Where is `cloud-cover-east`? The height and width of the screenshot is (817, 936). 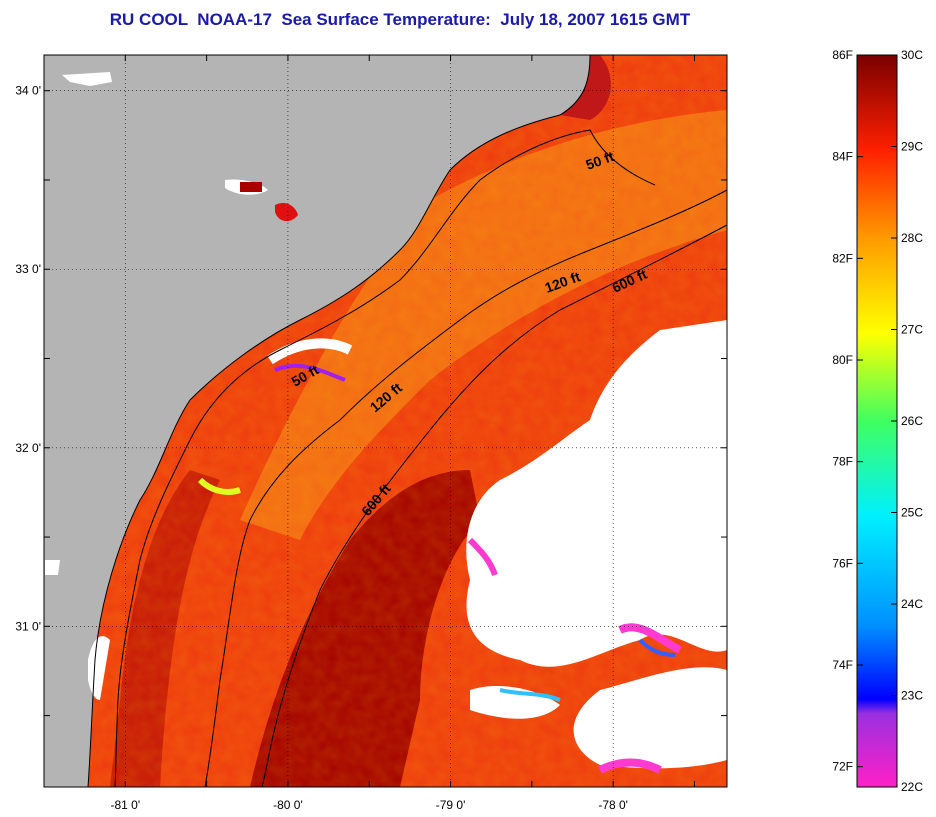 cloud-cover-east is located at coordinates (596, 493).